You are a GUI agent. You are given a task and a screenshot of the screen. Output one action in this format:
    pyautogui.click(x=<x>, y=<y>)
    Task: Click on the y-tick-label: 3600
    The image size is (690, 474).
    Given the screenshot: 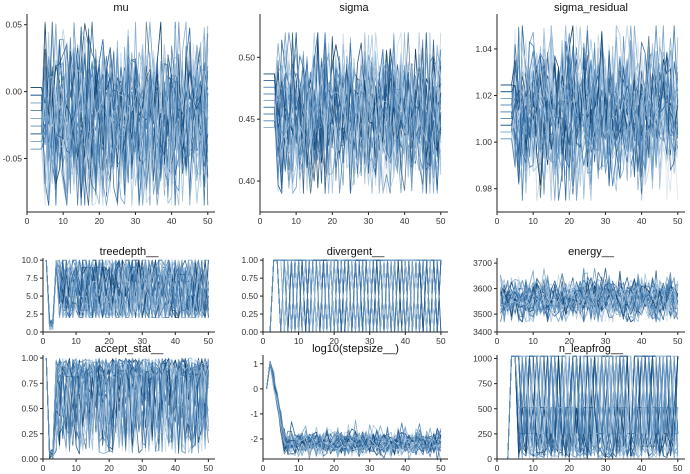 What is the action you would take?
    pyautogui.click(x=482, y=289)
    